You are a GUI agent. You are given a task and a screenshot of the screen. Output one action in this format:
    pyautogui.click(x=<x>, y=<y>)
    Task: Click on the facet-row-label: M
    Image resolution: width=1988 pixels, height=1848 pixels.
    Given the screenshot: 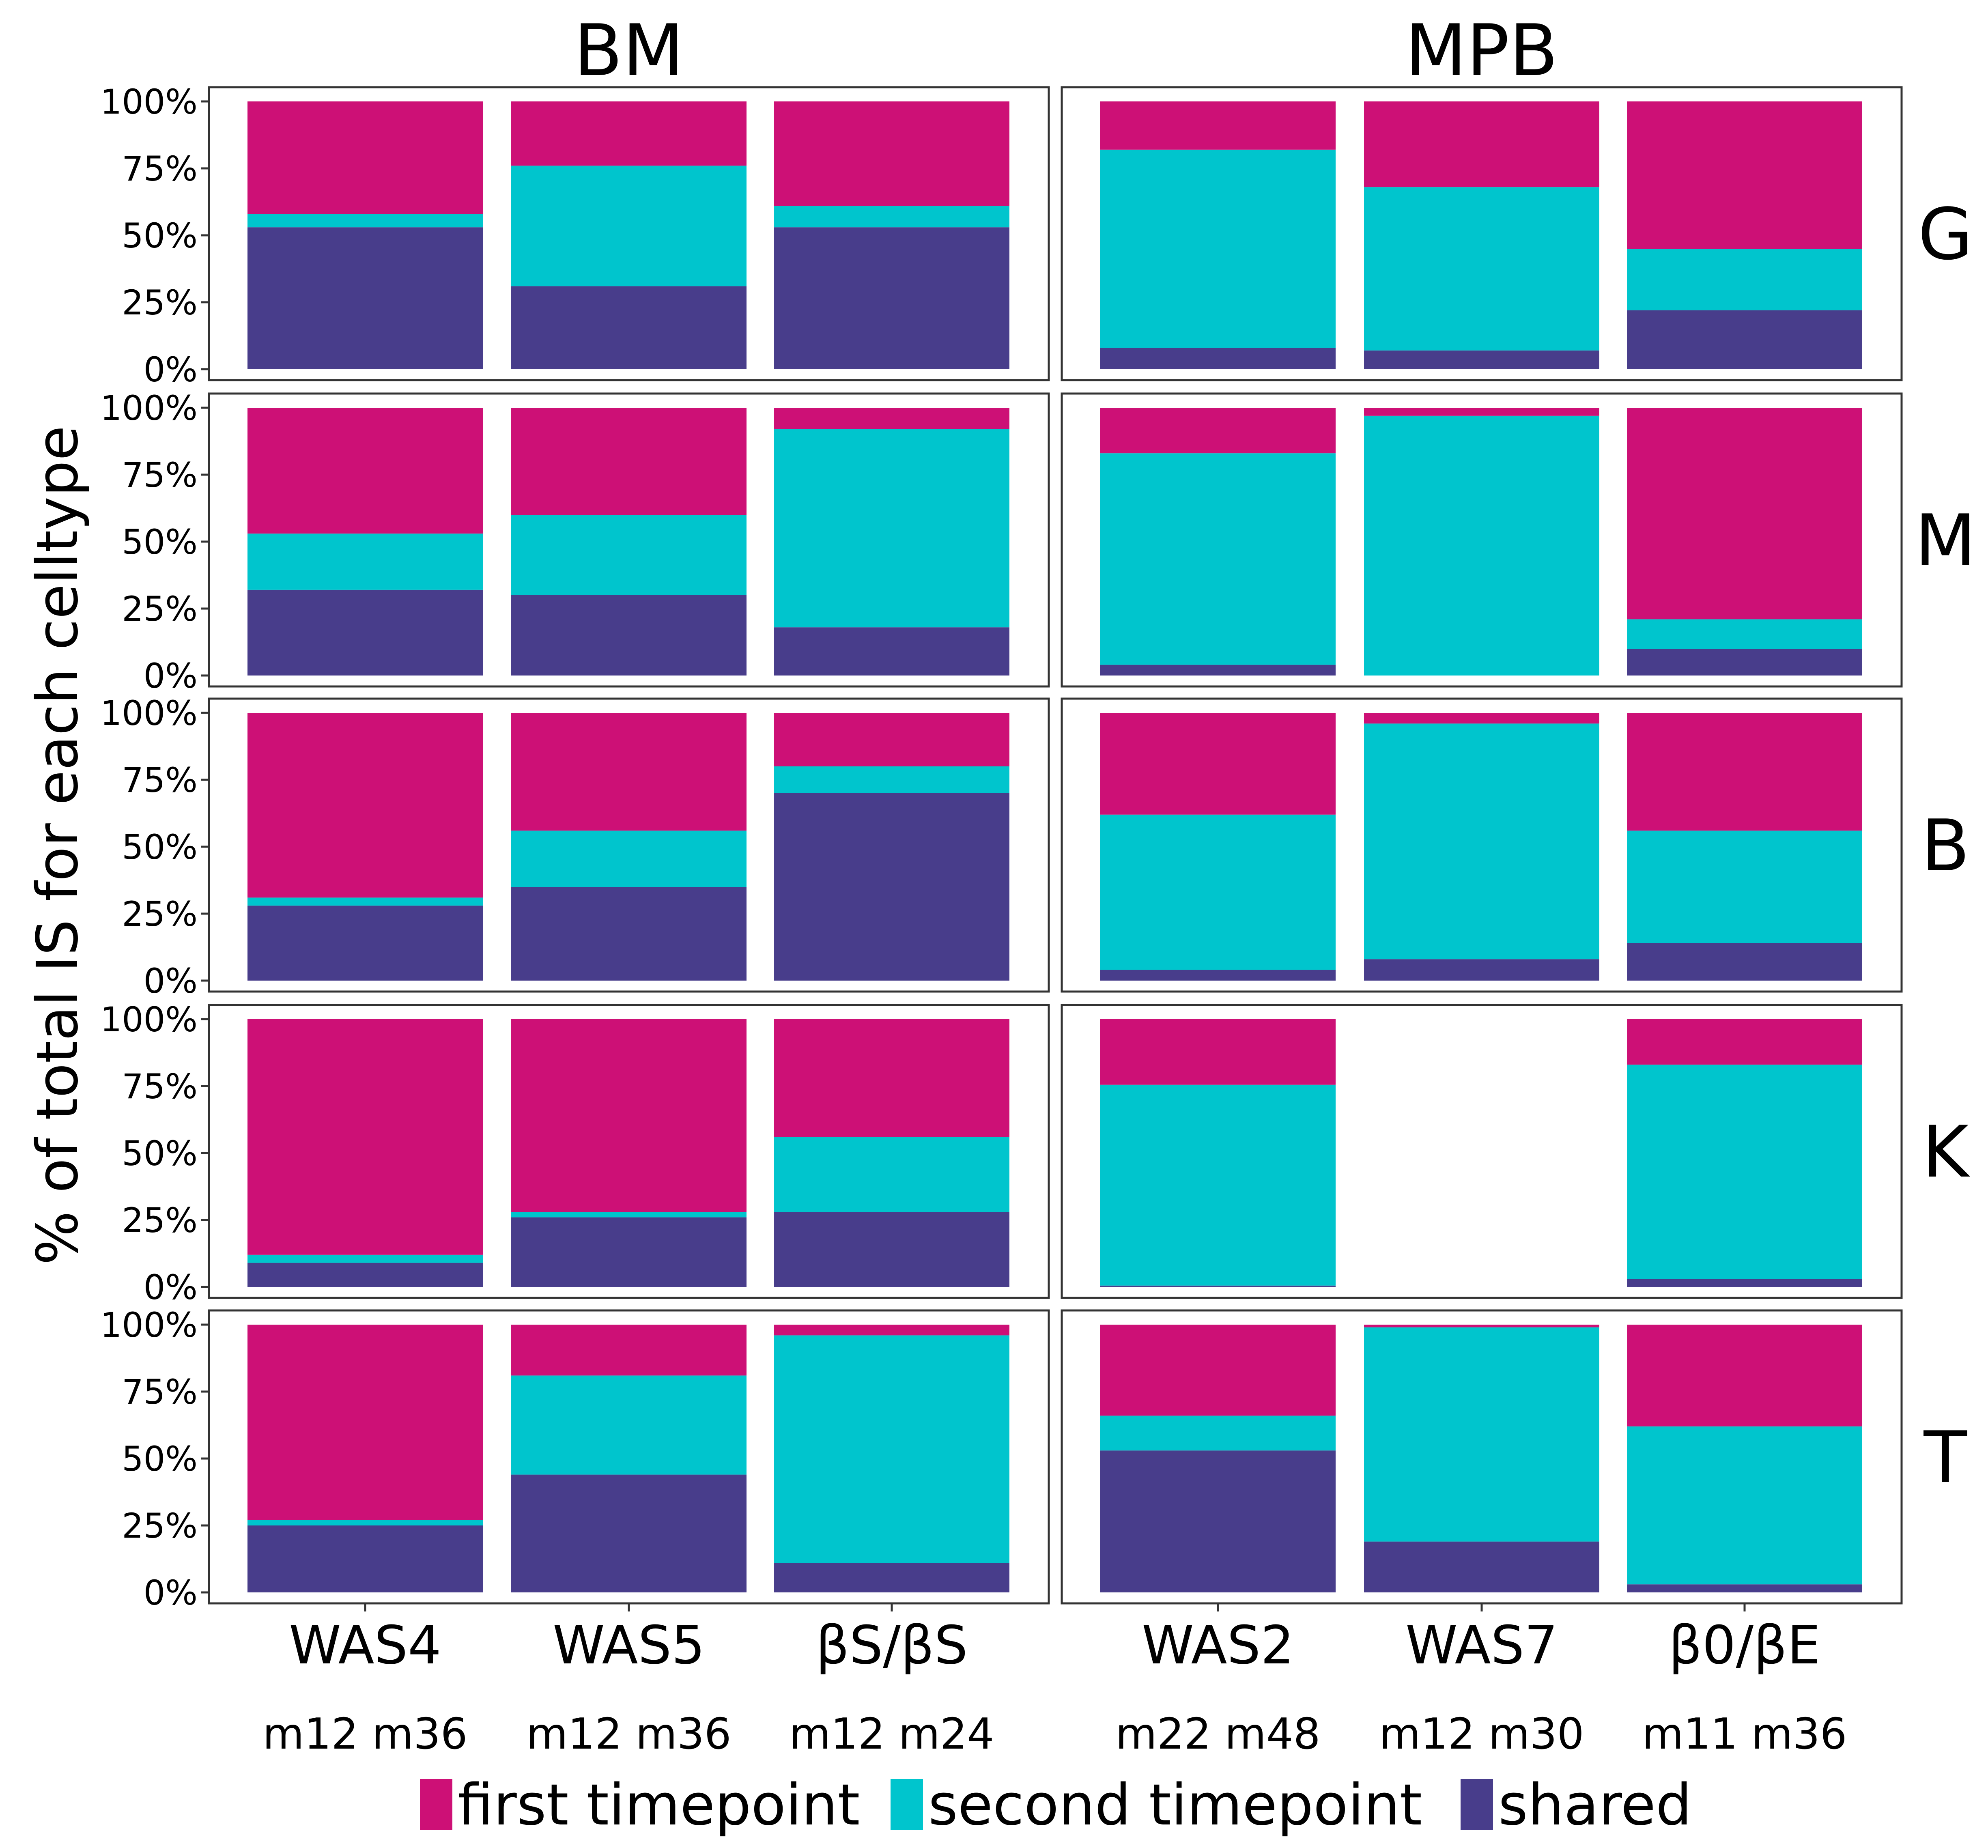 What is the action you would take?
    pyautogui.click(x=1945, y=541)
    